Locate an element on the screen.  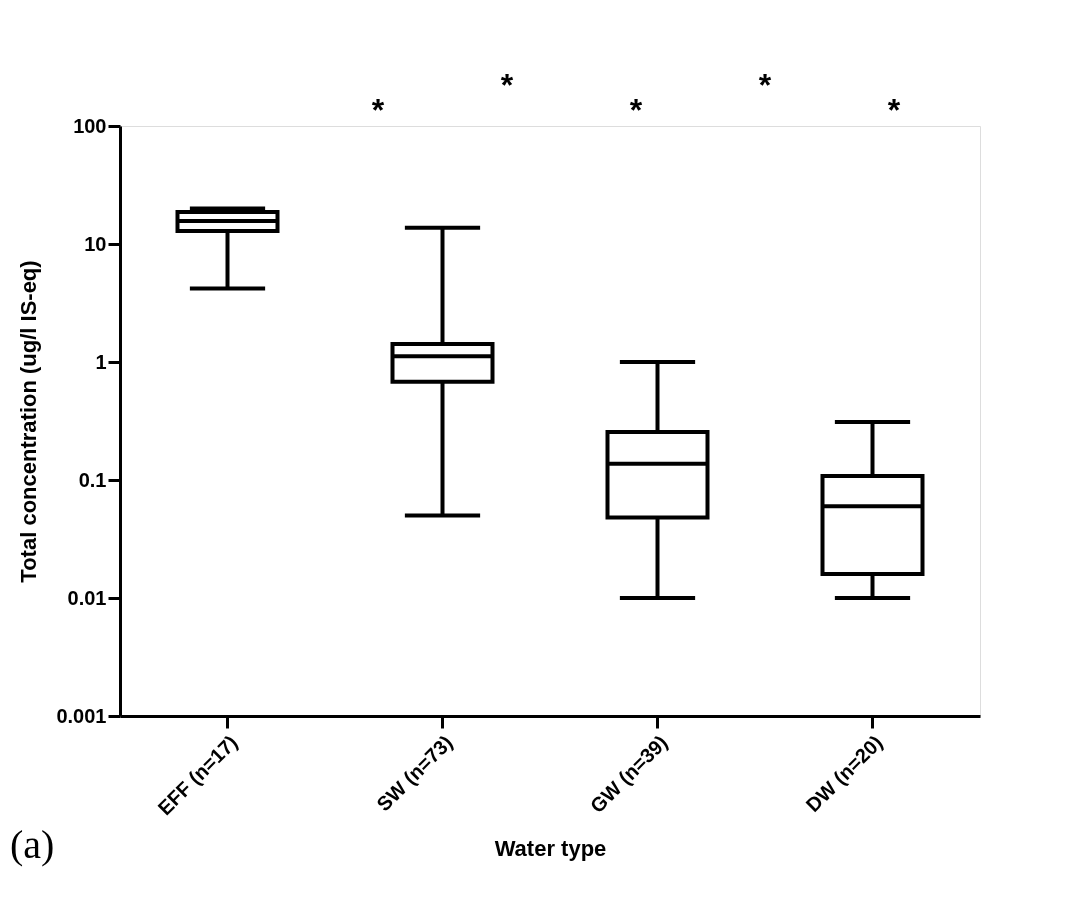
y-tick-label: 1 is located at coordinates (101, 361).